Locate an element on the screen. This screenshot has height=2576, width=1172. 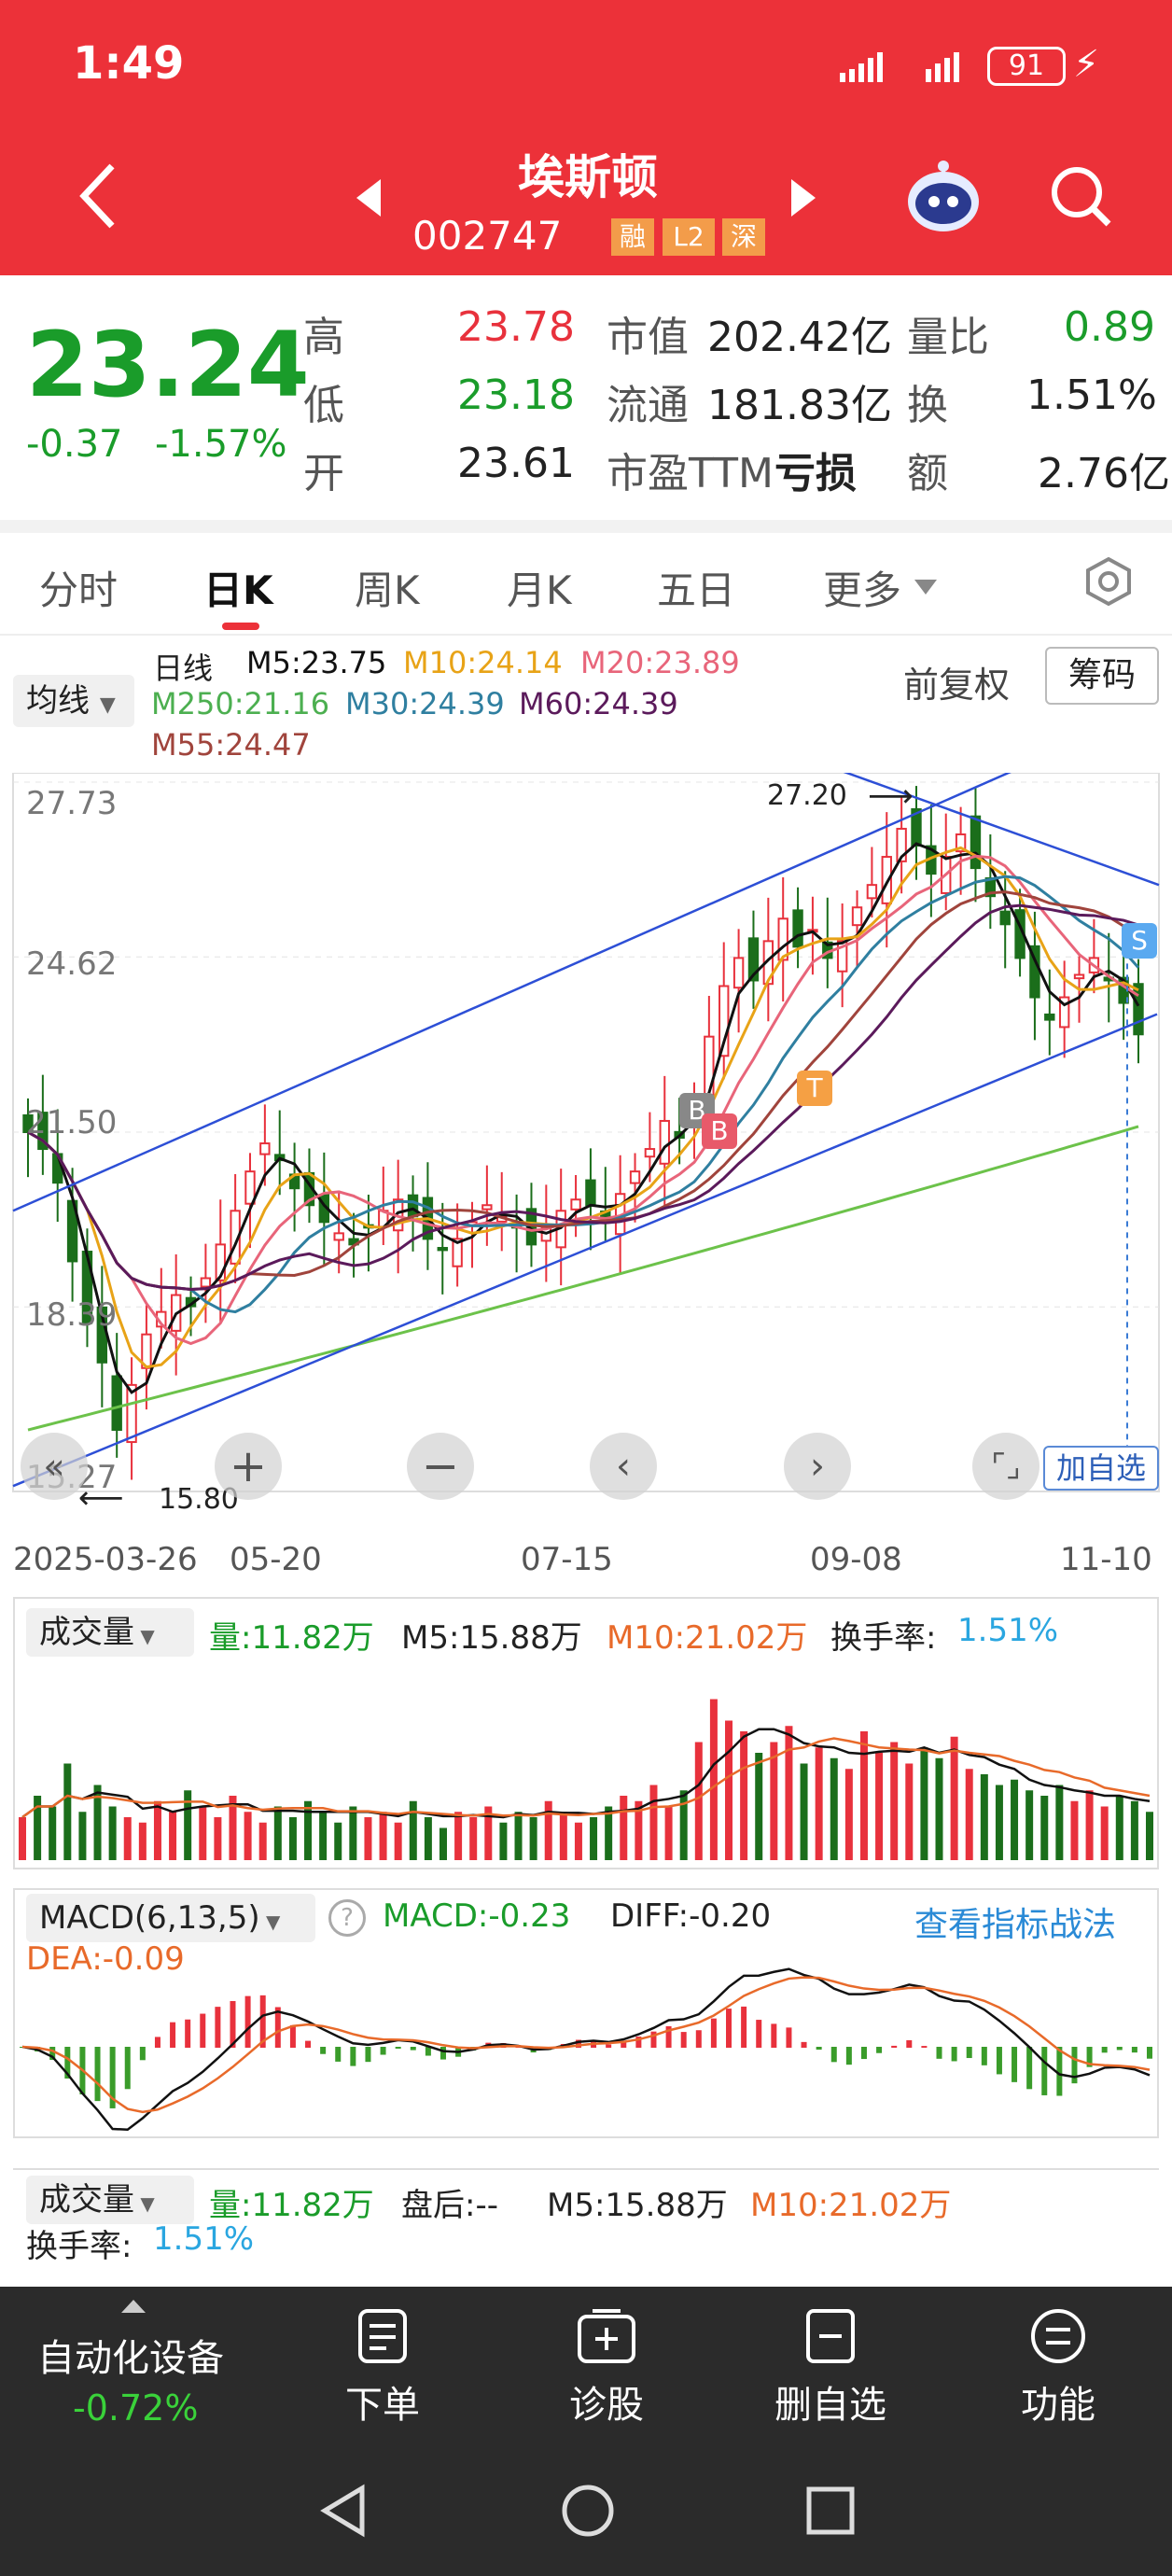
ma-m20: M20:23.89 is located at coordinates (660, 662).